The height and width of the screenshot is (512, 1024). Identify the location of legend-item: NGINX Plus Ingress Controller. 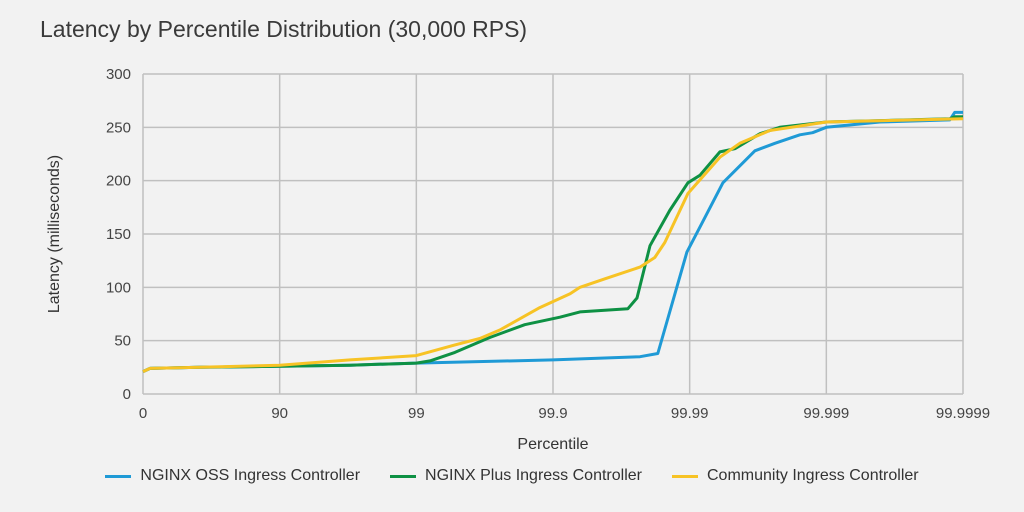
(516, 476).